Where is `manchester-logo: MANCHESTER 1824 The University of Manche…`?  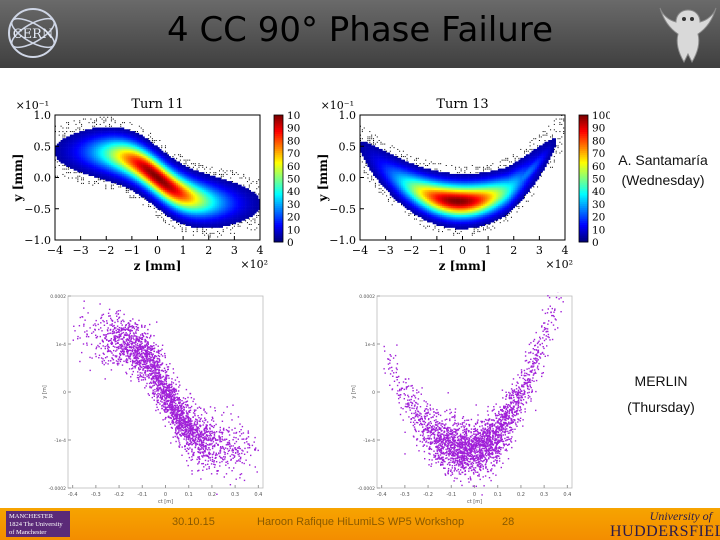 manchester-logo: MANCHESTER 1824 The University of Manche… is located at coordinates (38, 524).